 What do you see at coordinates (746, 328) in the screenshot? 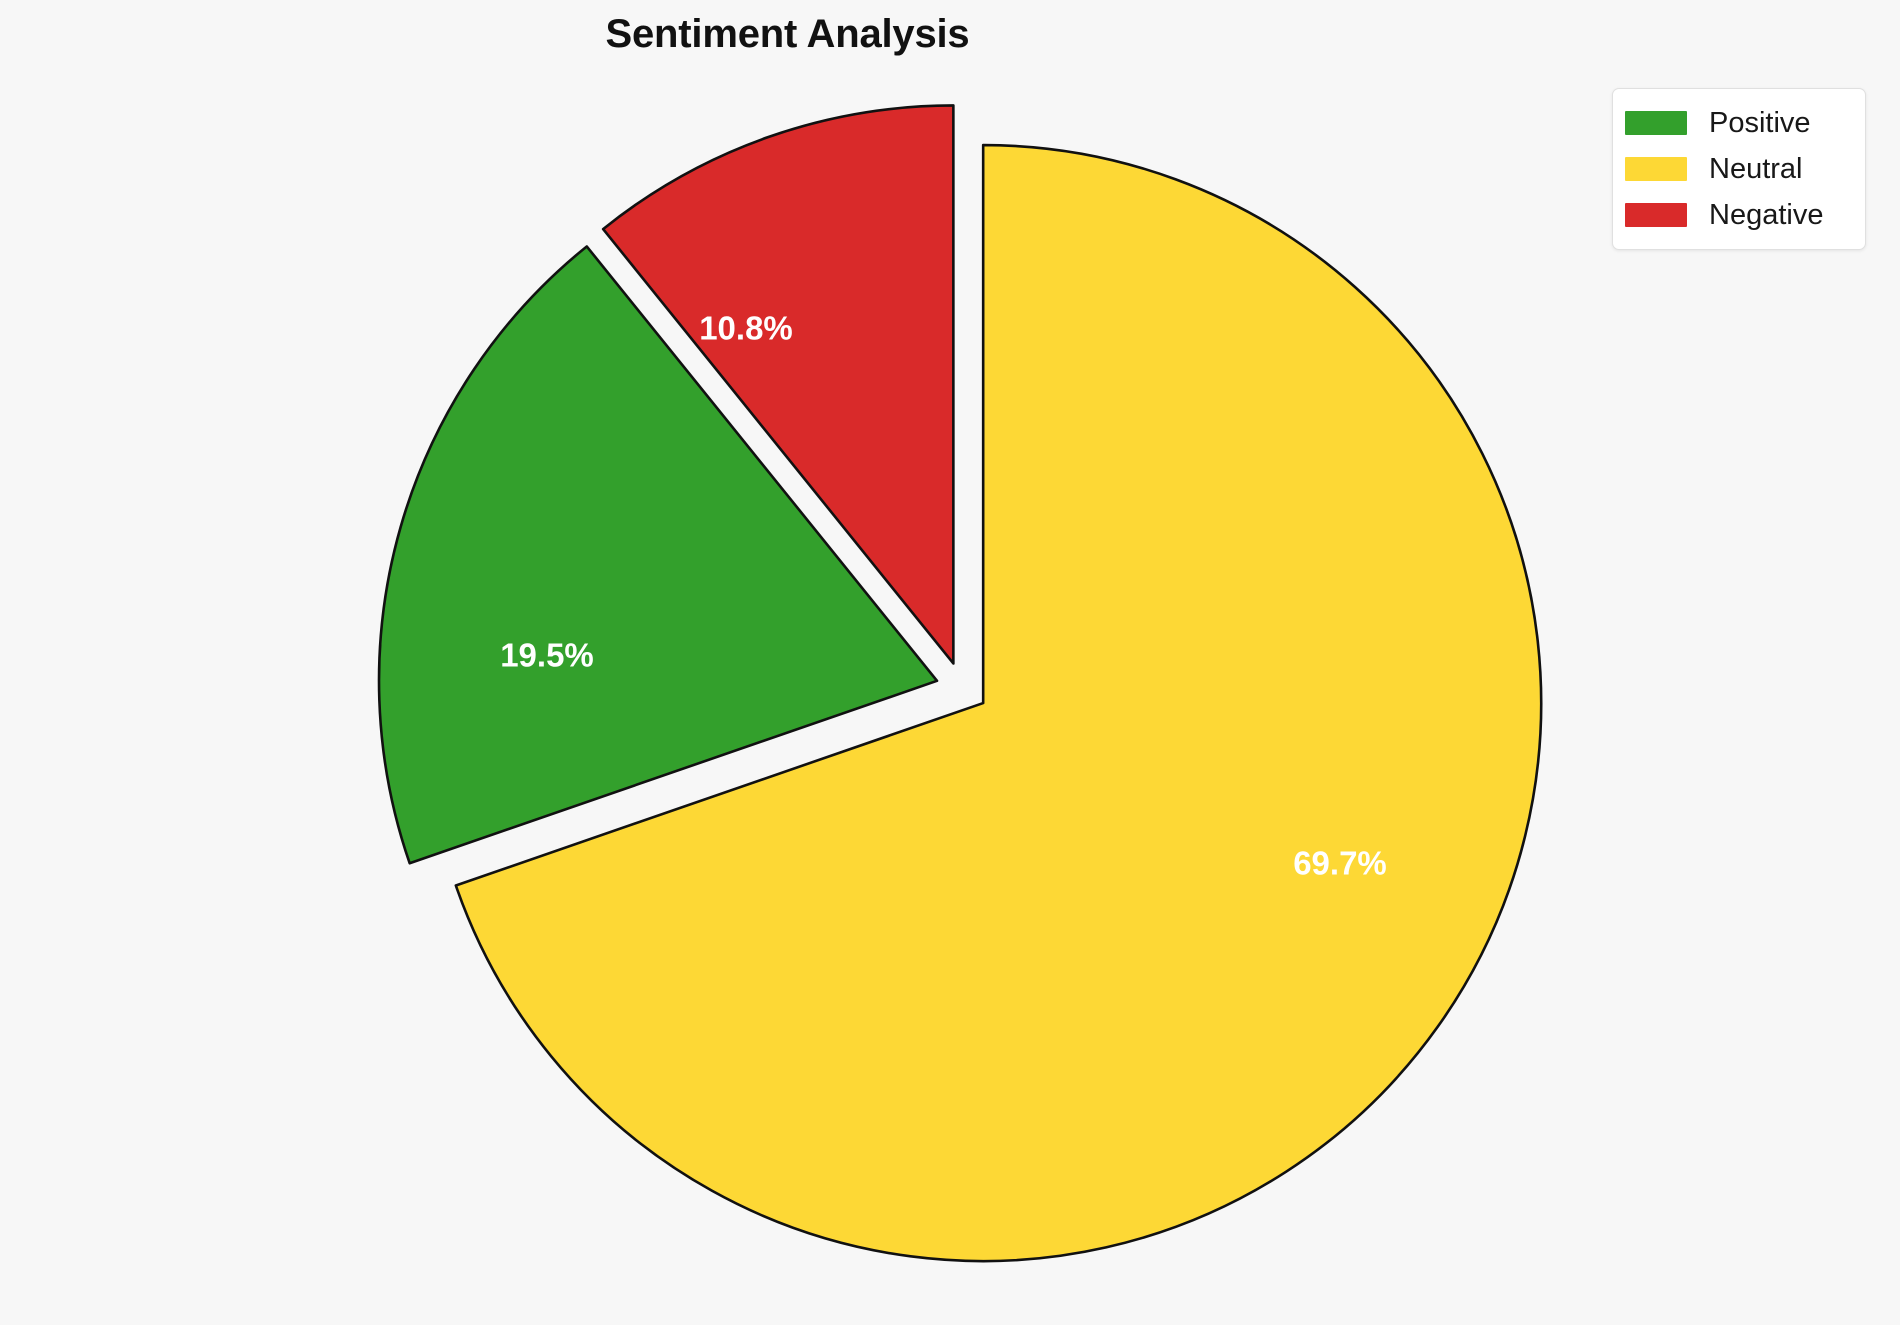
I see `pie-slice-label-negative: 10.8%` at bounding box center [746, 328].